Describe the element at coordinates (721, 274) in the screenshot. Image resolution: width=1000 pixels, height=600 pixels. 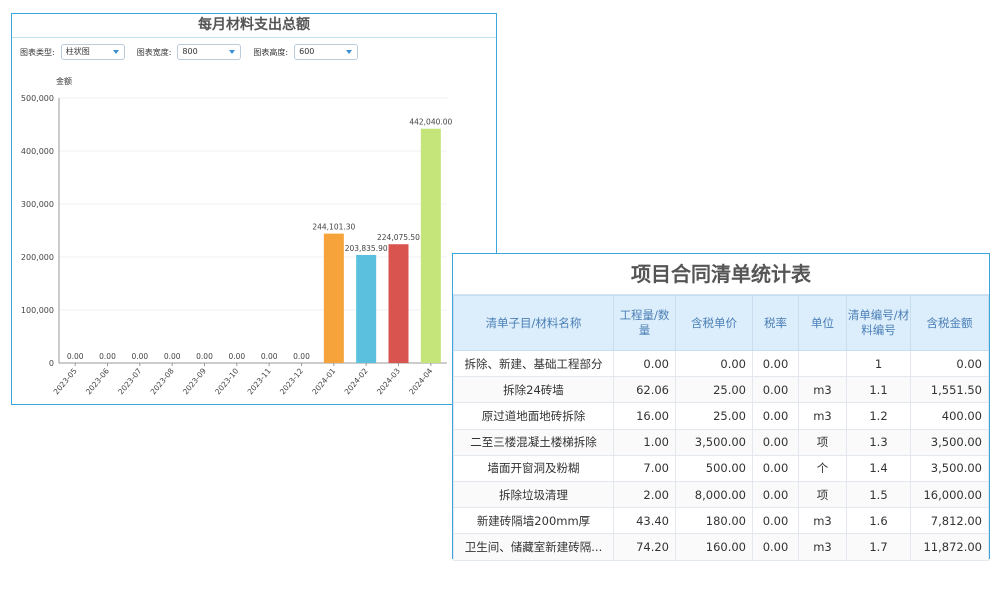
I see `table-title: 项目合同清单统计表` at that location.